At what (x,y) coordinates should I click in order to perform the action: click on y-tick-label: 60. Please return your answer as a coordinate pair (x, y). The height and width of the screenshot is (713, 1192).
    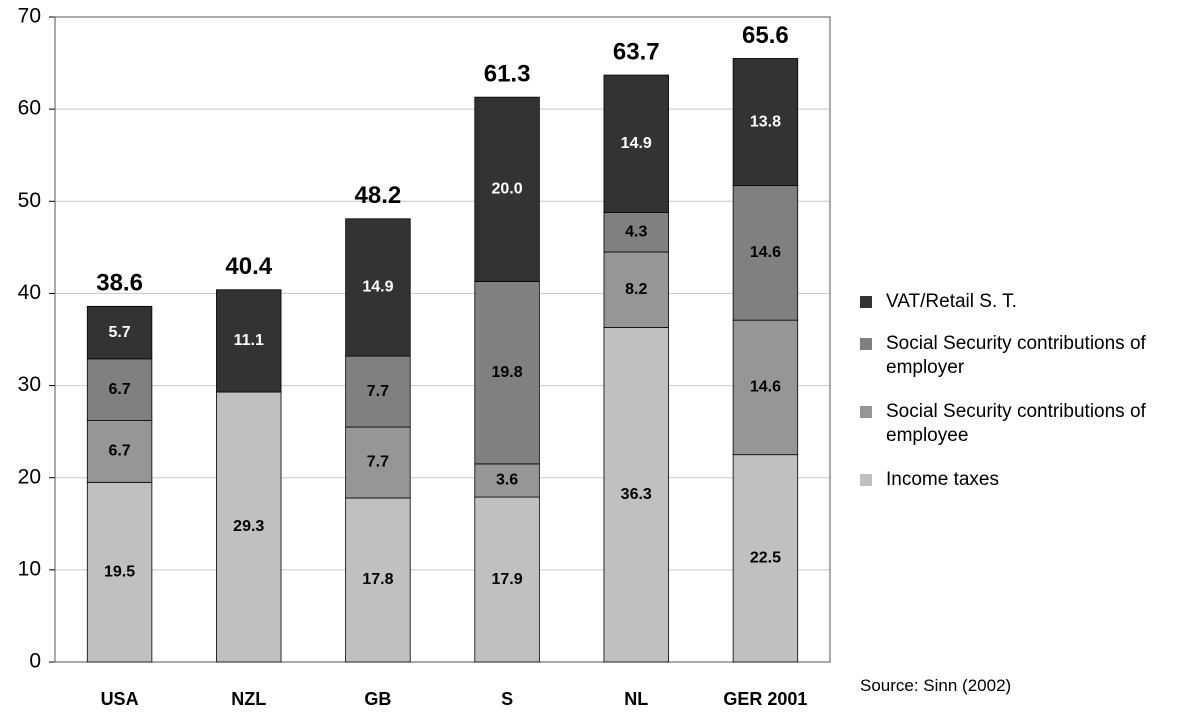
    Looking at the image, I should click on (29, 108).